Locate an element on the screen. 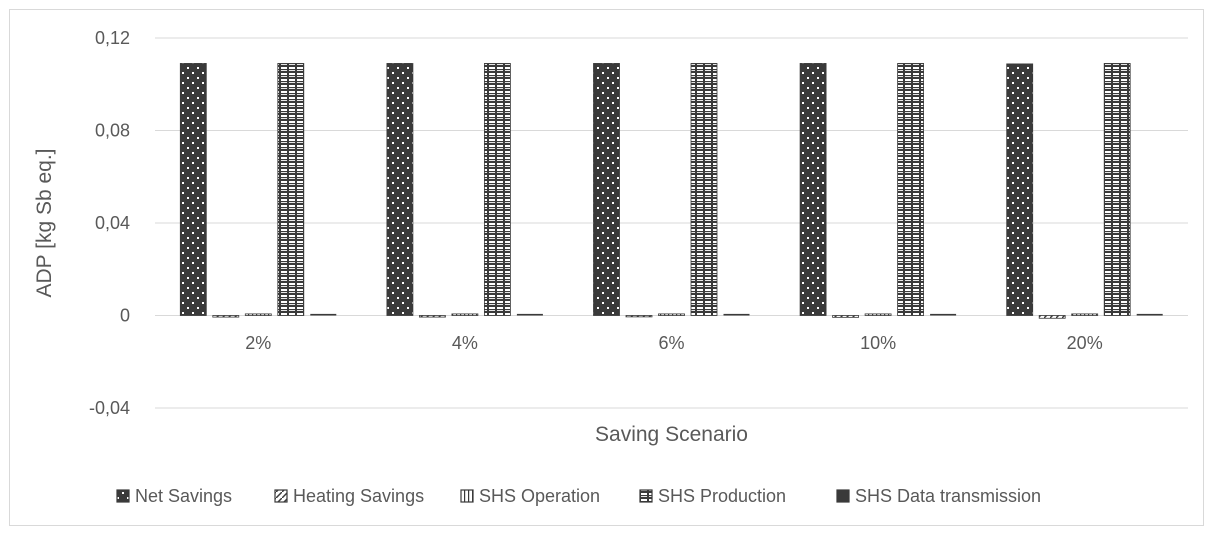  y-axis-ticks: -0,04 0 0,04 0,08 0,12 is located at coordinates (109, 223).